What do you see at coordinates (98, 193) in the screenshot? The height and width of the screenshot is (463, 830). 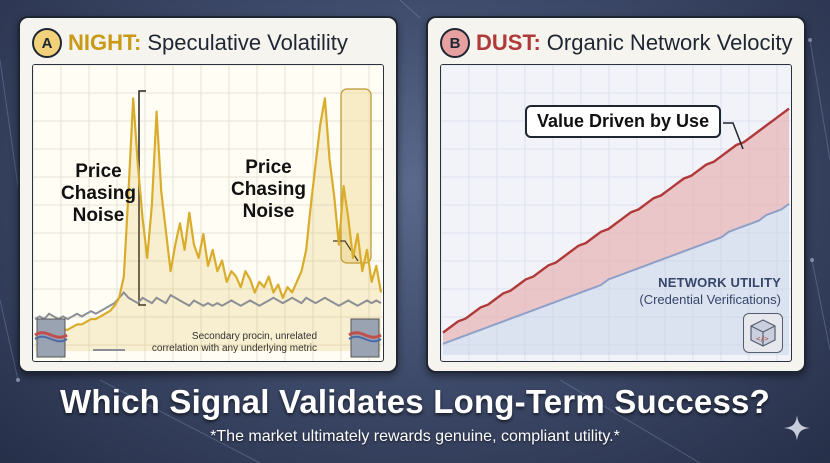 I see `annotation-price-noise-left: Price Chasing Noise` at bounding box center [98, 193].